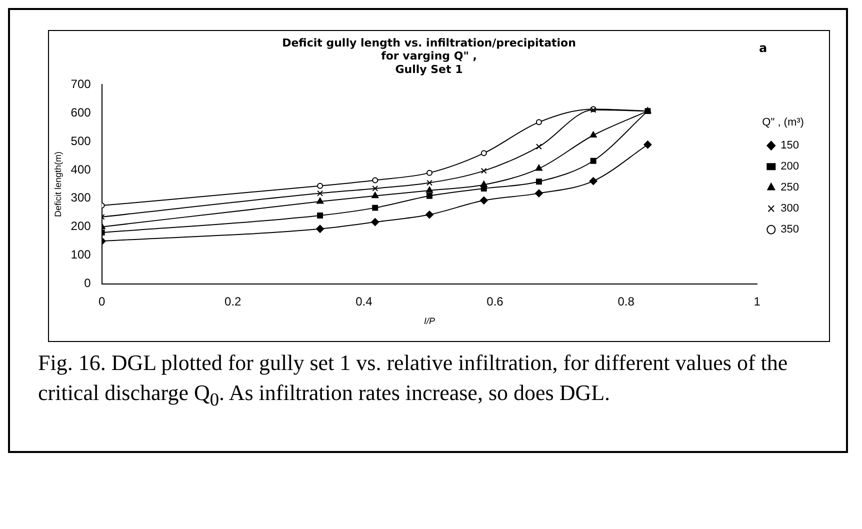  Describe the element at coordinates (790, 188) in the screenshot. I see `legend-label: 250` at that location.